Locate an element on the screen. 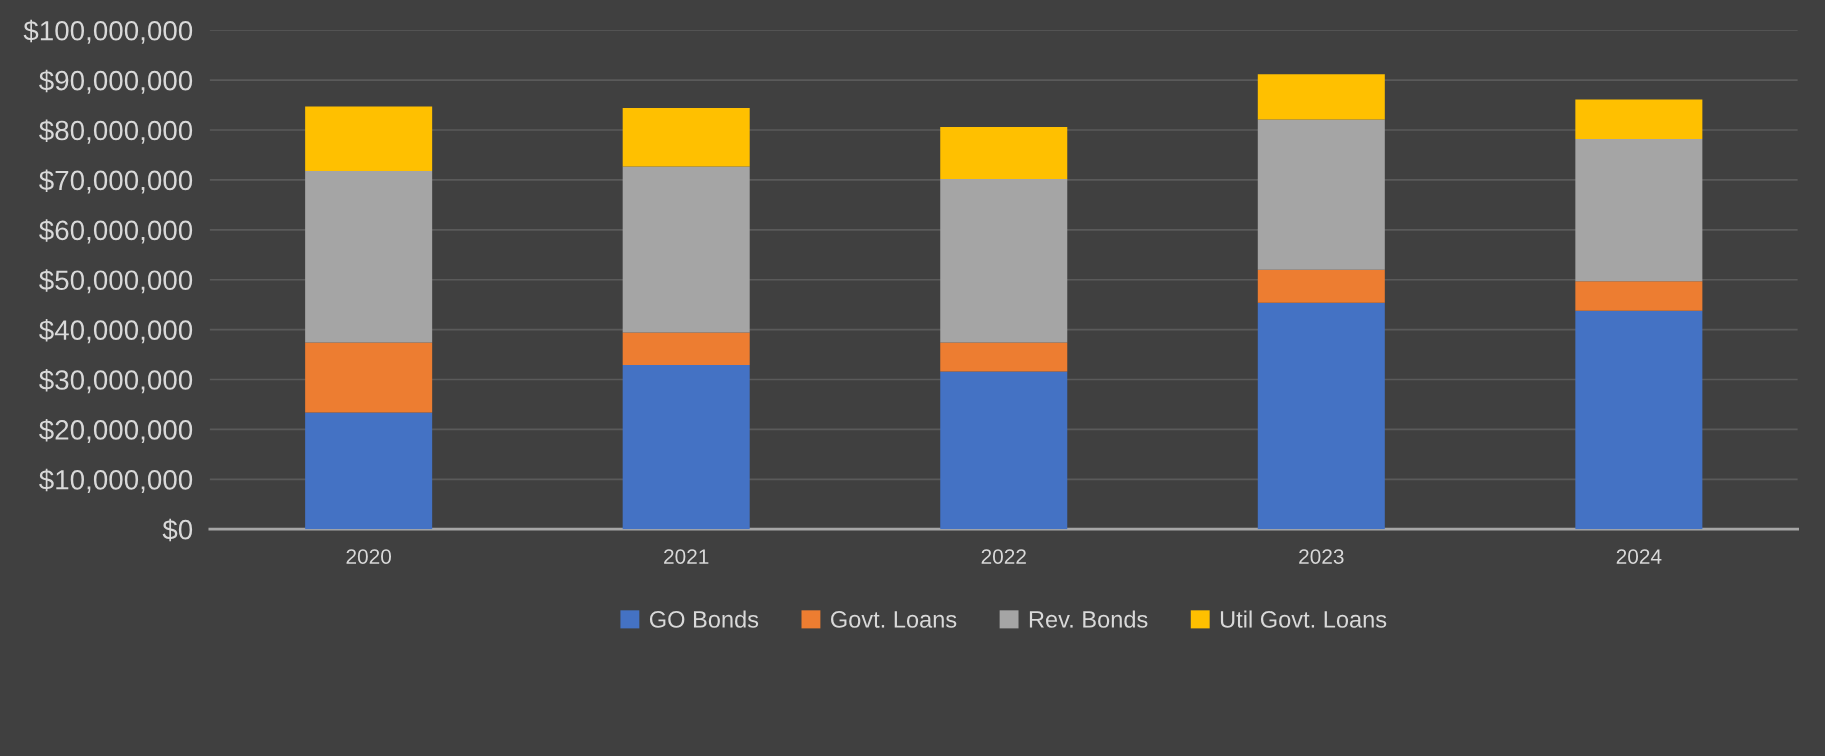  x-tick-label: 2024 is located at coordinates (1639, 556).